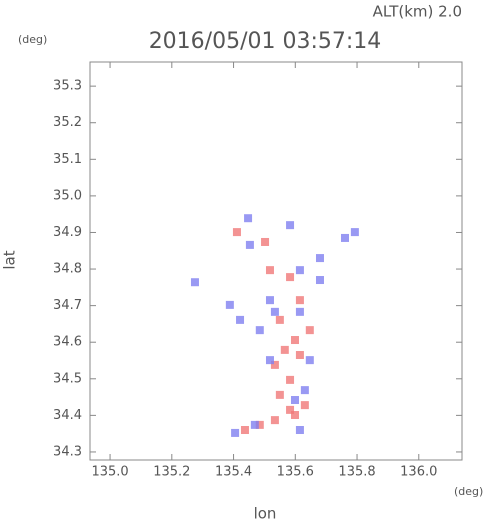 This screenshot has height=521, width=491. Describe the element at coordinates (67, 342) in the screenshot. I see `y-tick-label: 34.6` at that location.